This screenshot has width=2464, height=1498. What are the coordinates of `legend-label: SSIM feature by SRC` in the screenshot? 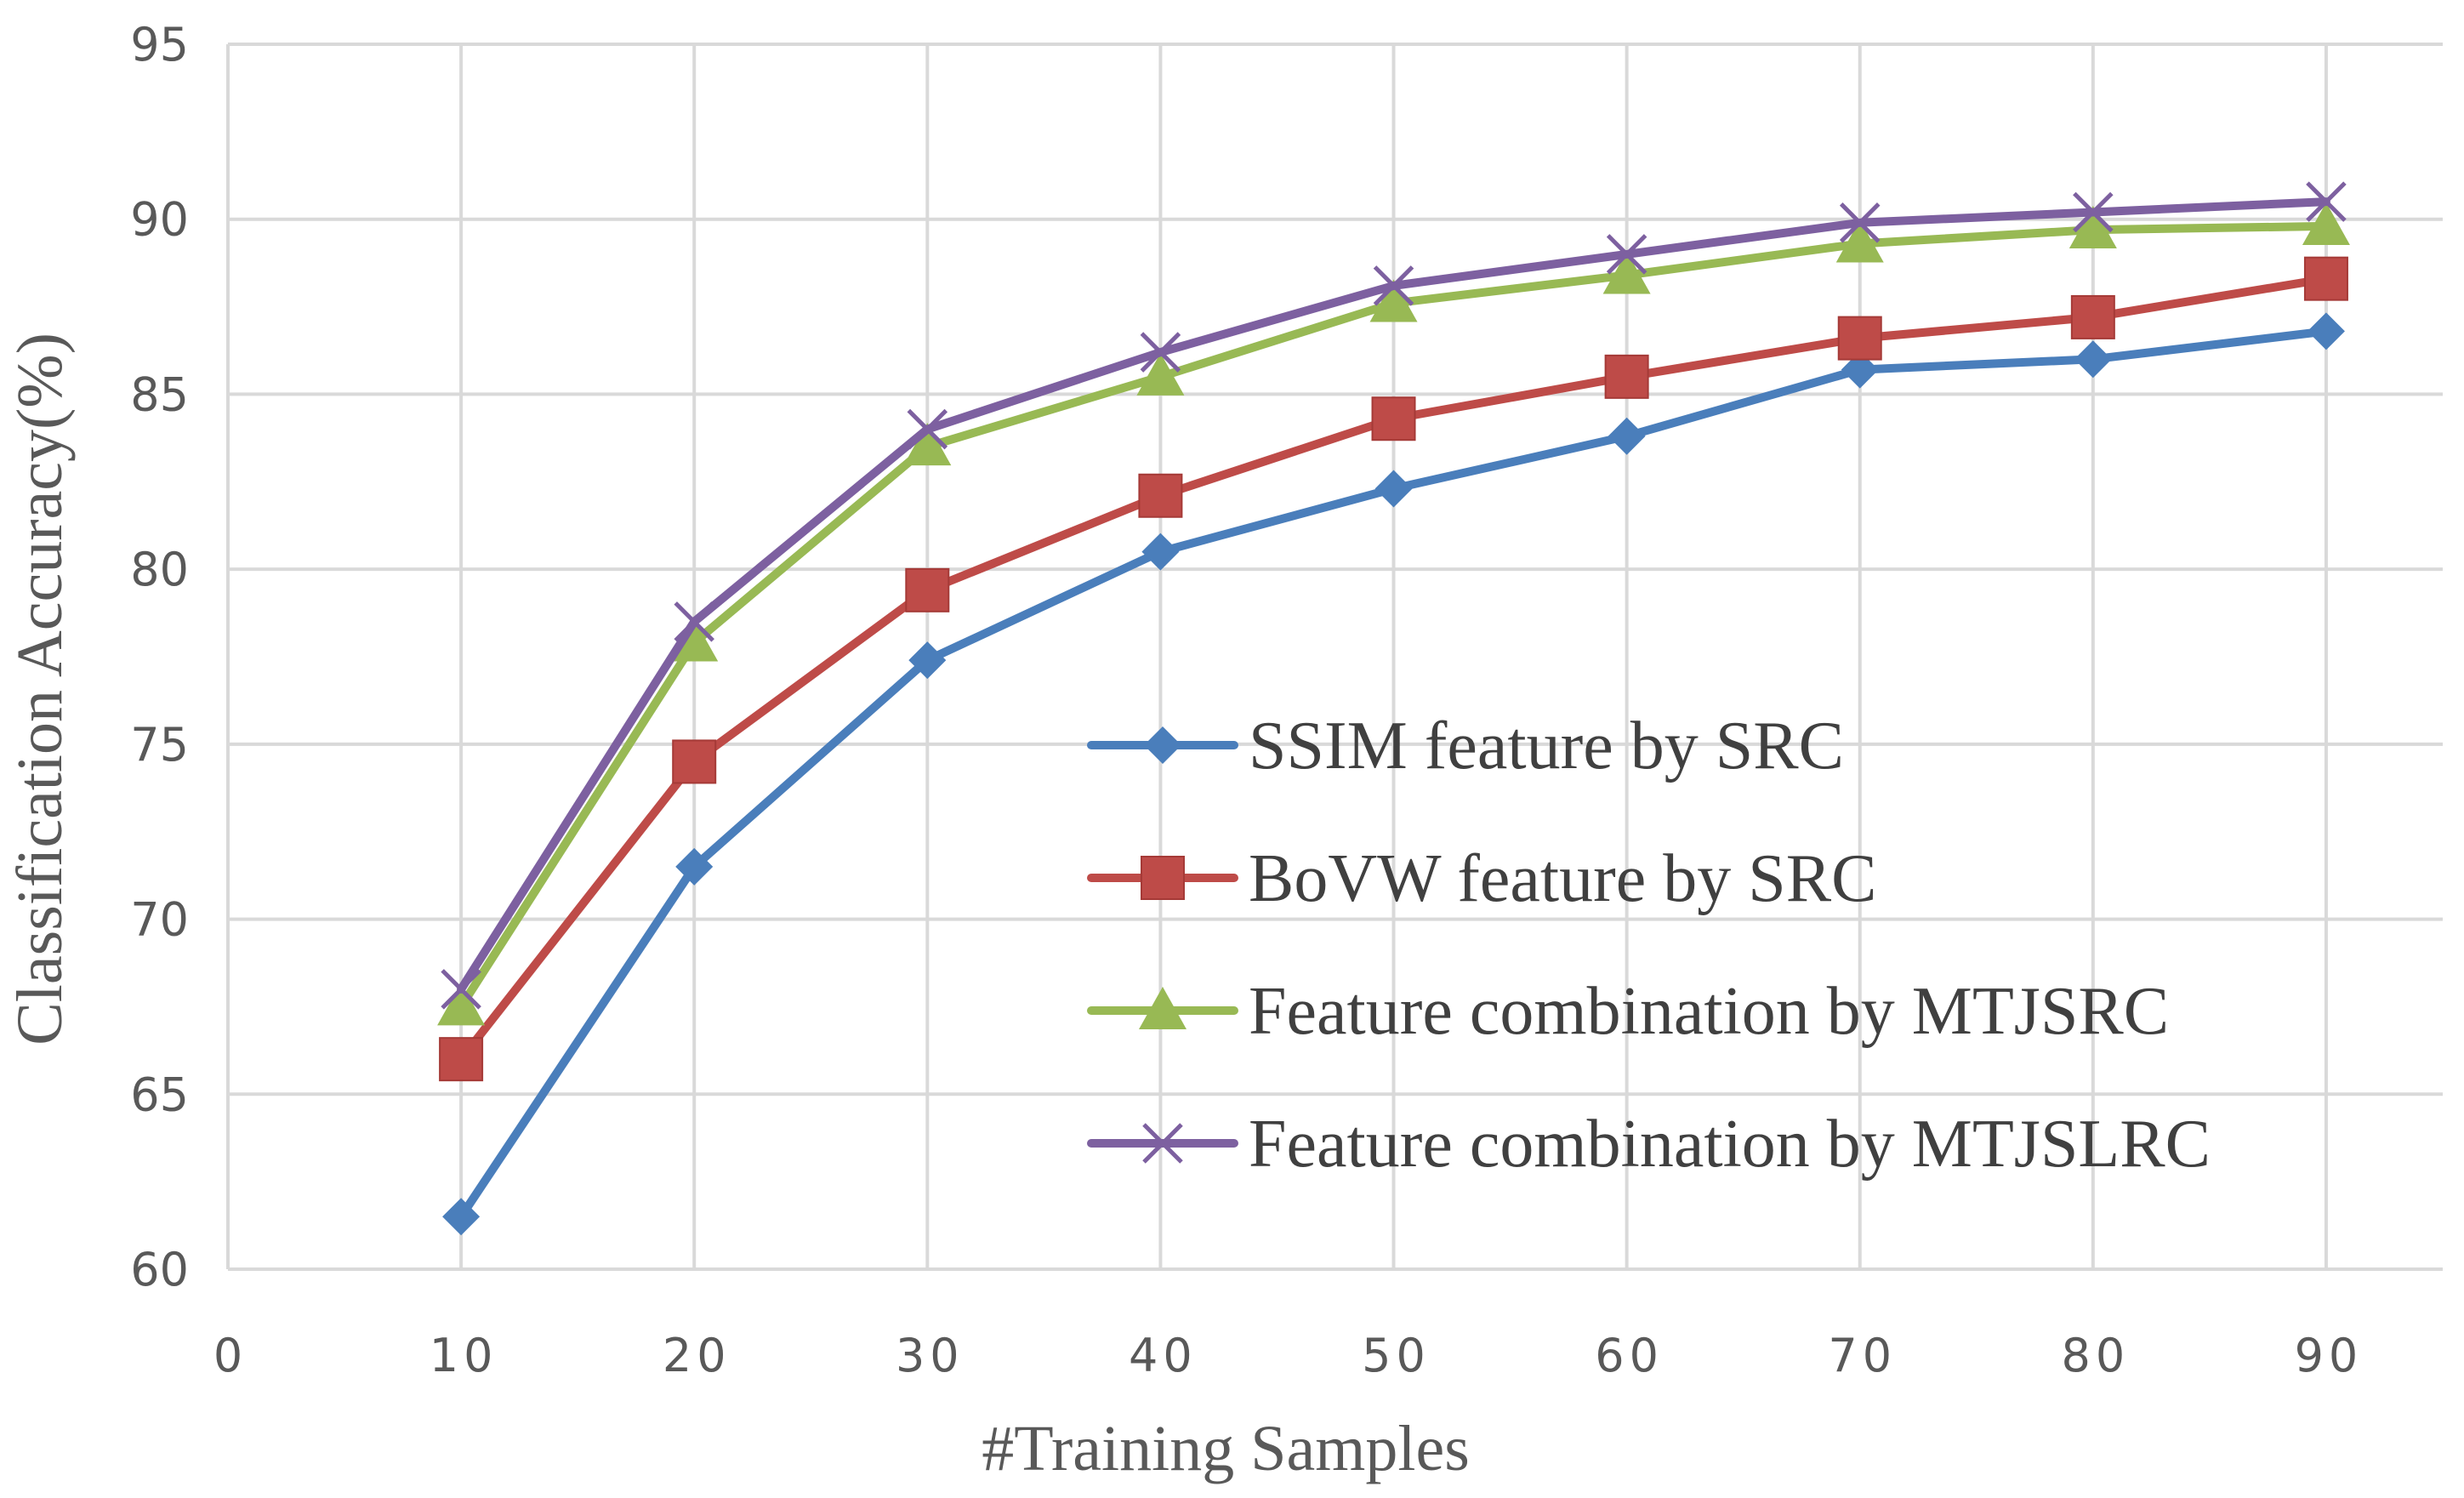 It's located at (1546, 746).